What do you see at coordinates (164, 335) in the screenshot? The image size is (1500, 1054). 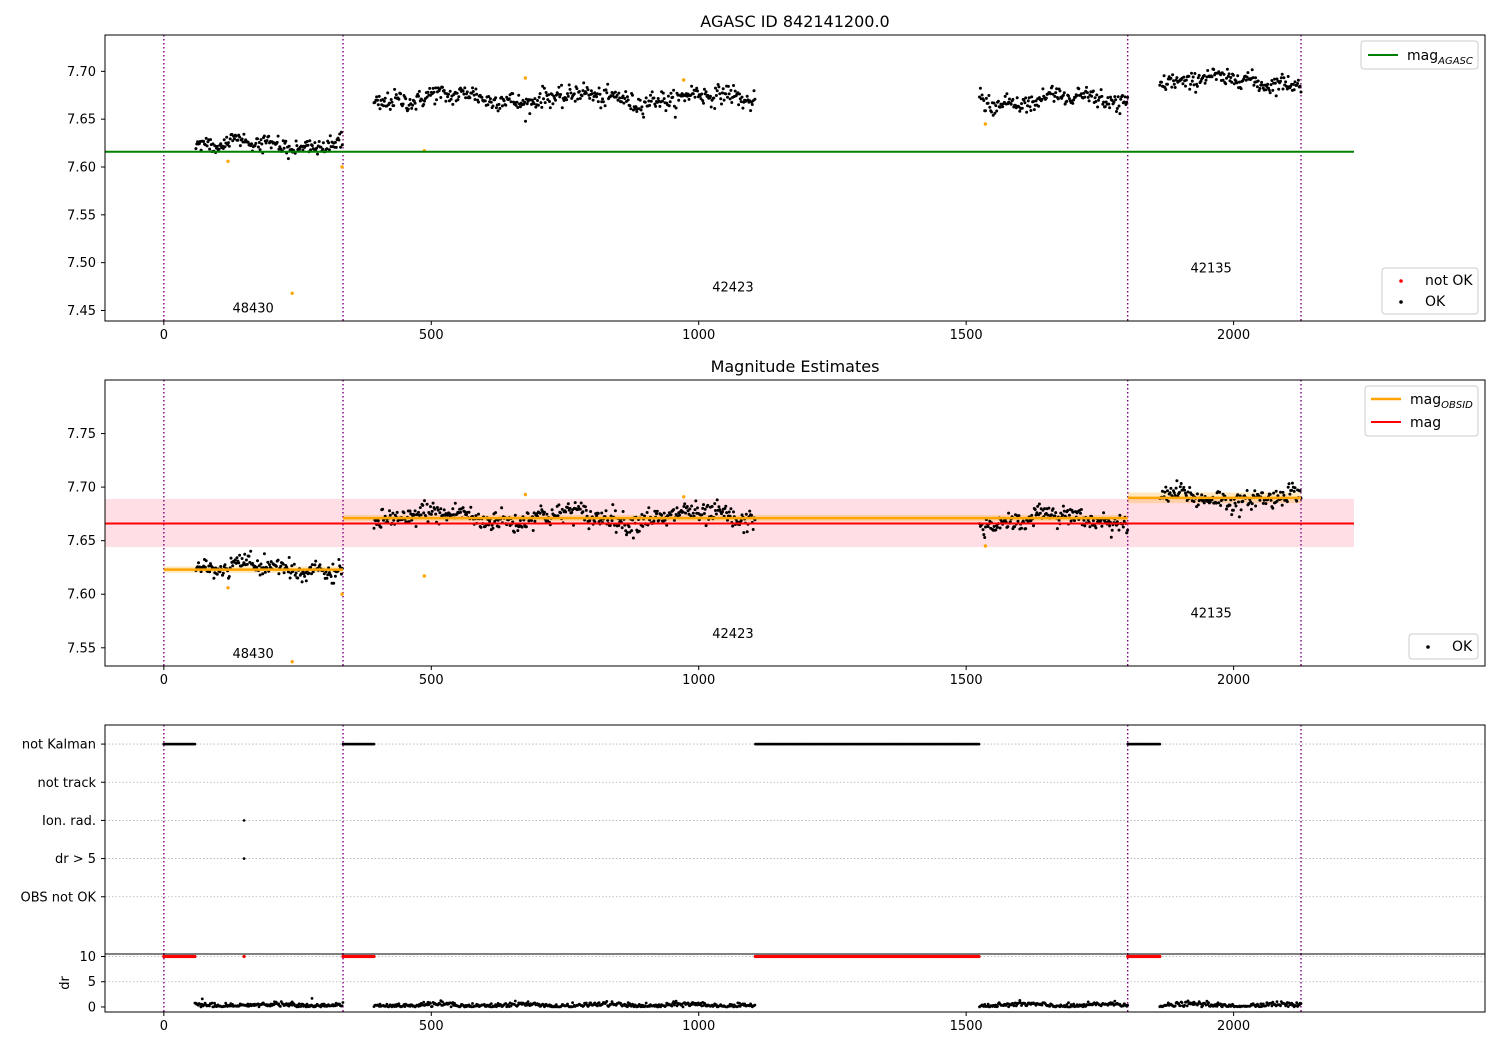 I see `x-tick-label: 0` at bounding box center [164, 335].